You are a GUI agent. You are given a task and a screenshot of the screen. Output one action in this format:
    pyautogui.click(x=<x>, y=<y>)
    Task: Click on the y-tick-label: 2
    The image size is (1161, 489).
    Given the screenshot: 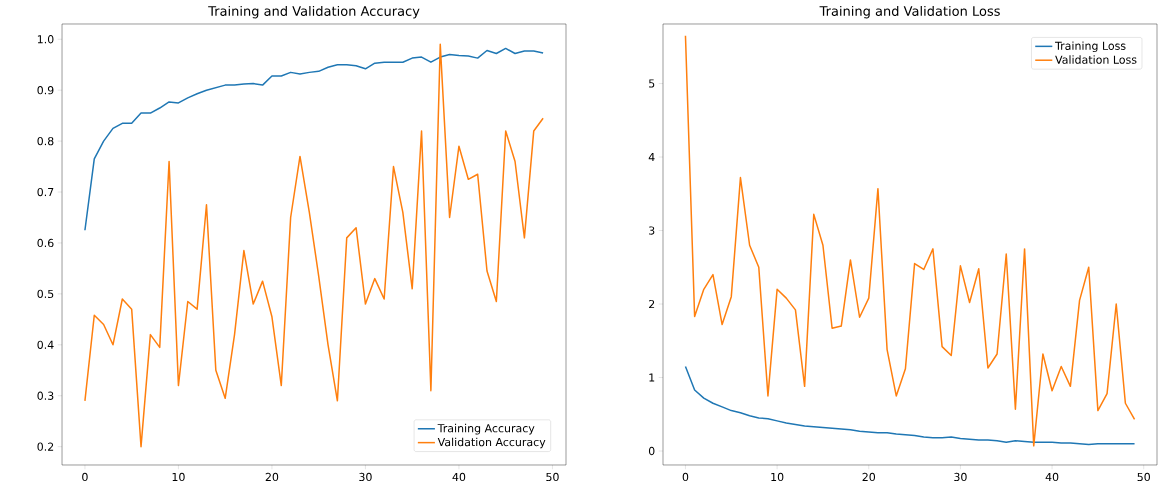 What is the action you would take?
    pyautogui.click(x=652, y=304)
    